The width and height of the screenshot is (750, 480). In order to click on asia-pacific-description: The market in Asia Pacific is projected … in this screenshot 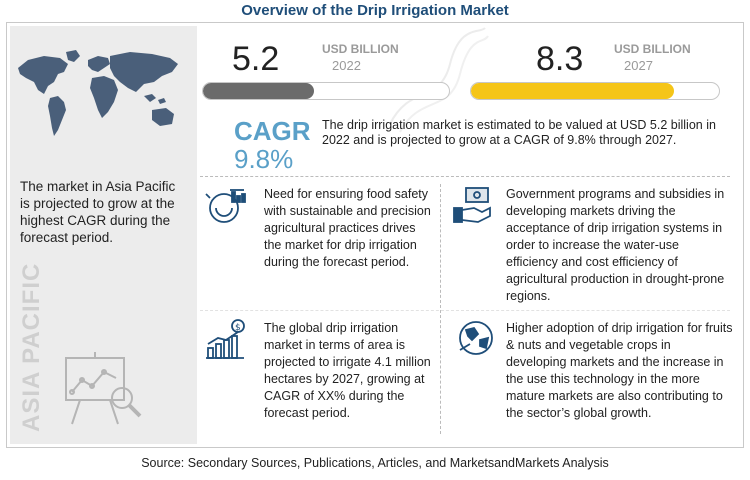, I will do `click(98, 212)`.